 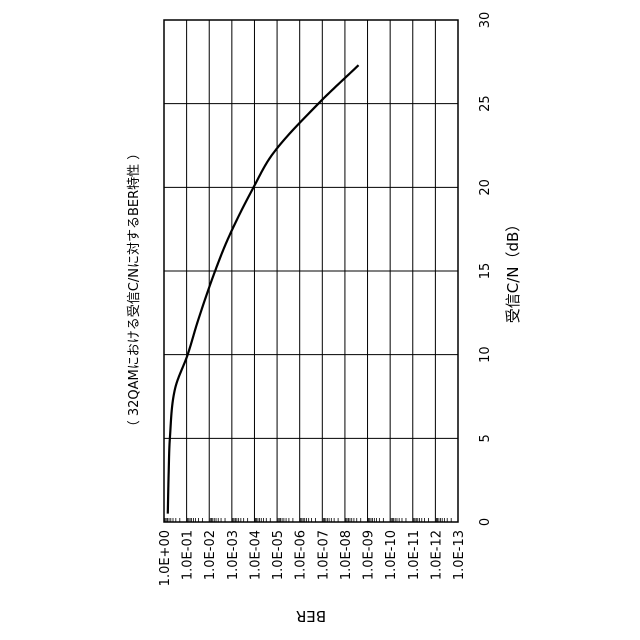 What do you see at coordinates (278, 555) in the screenshot?
I see `ber-tick-label: 1.0E-05` at bounding box center [278, 555].